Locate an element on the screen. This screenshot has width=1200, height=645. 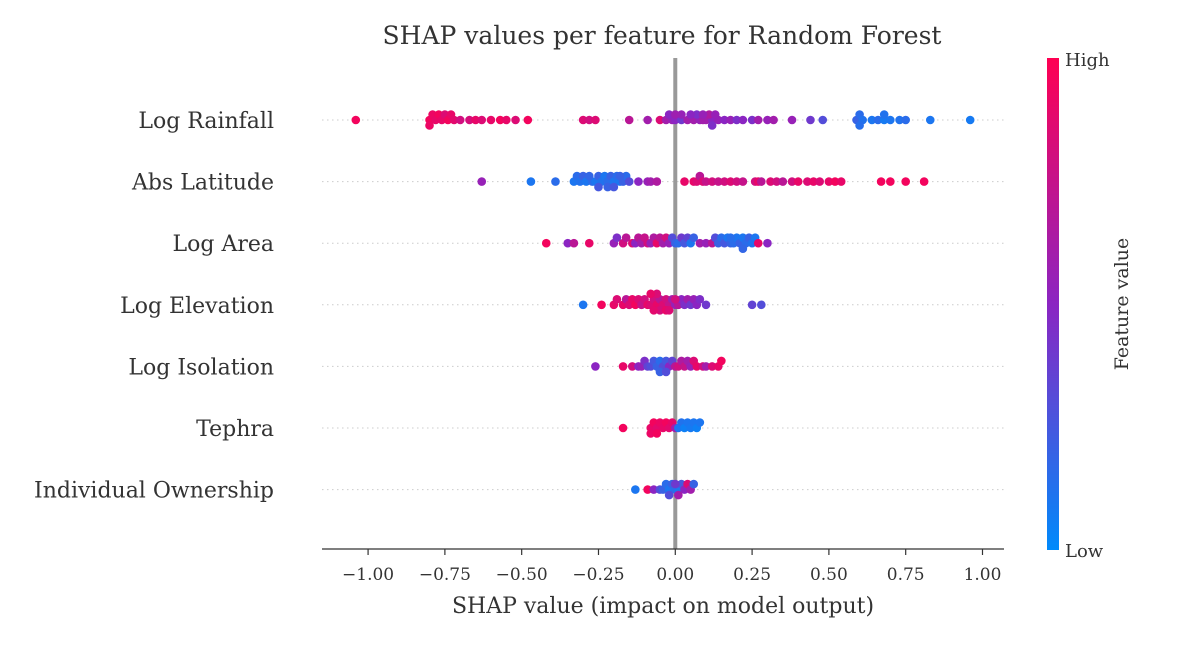
x-tick-label: −0.50 is located at coordinates (522, 575).